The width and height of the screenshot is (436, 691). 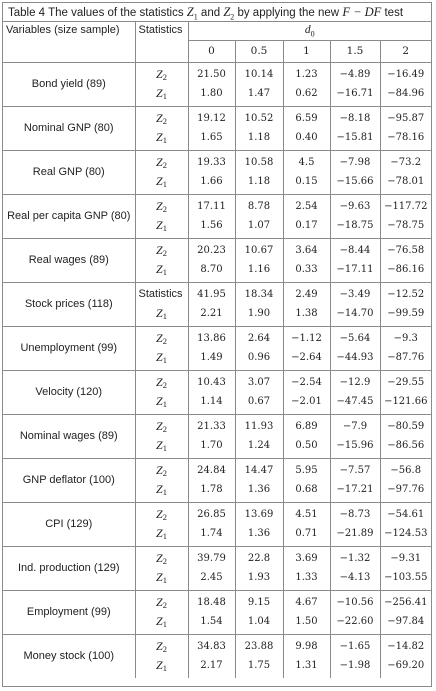 I want to click on value-cell: 11.93 1.24, so click(x=259, y=436).